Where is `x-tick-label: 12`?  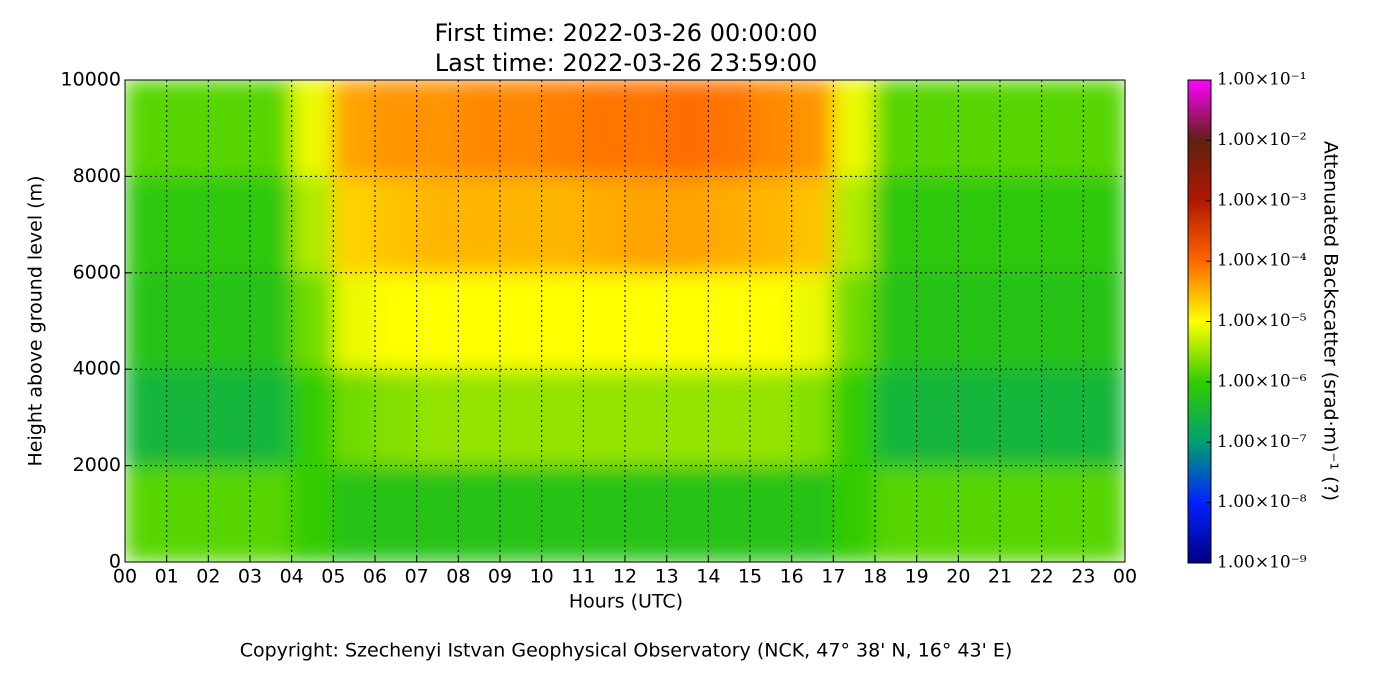
x-tick-label: 12 is located at coordinates (625, 577).